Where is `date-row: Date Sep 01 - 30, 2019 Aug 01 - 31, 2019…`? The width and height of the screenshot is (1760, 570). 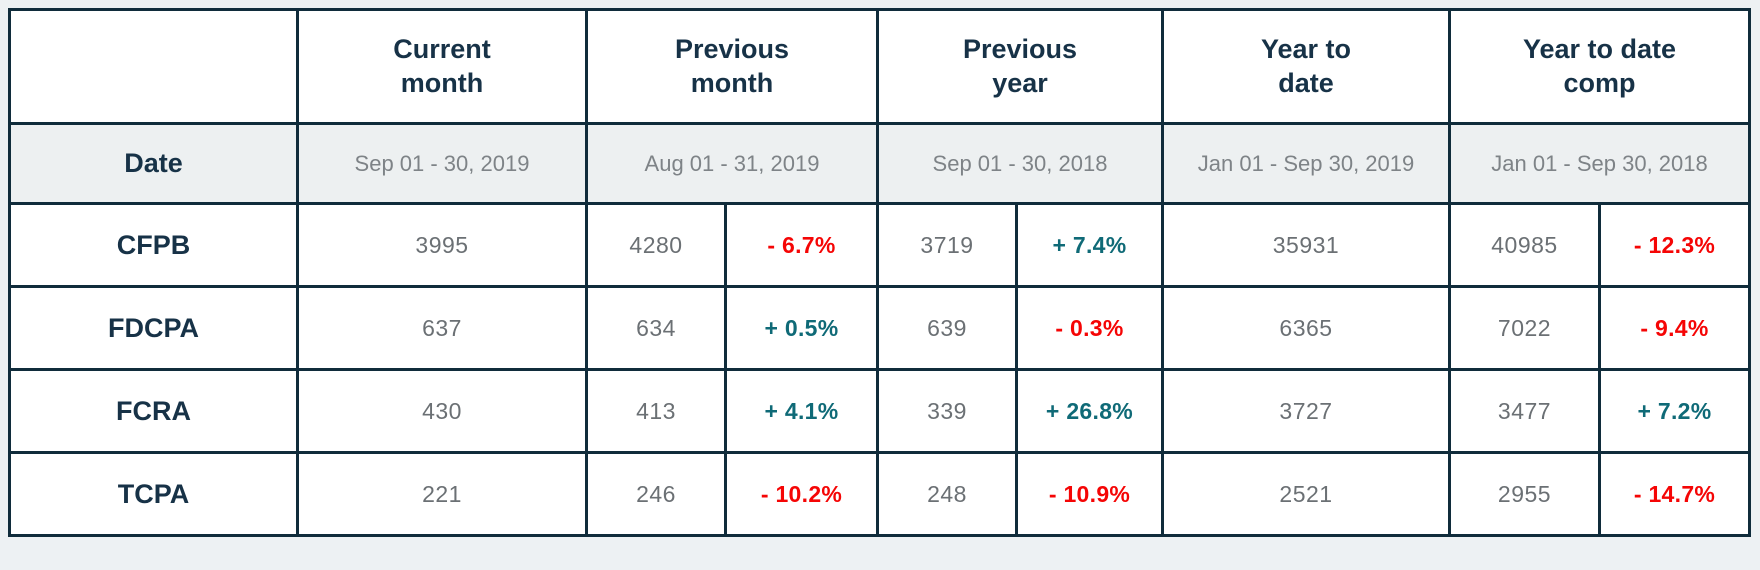
date-row: Date Sep 01 - 30, 2019 Aug 01 - 31, 2019… is located at coordinates (879, 163).